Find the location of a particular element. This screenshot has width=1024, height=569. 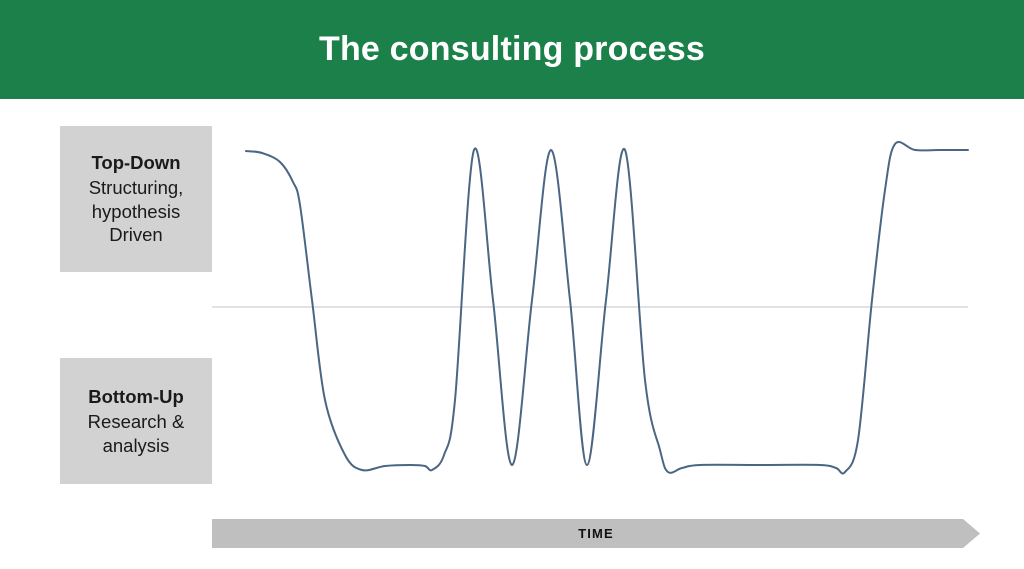

label-box-bottom-up: Bottom-Up Research & analysis is located at coordinates (136, 421).